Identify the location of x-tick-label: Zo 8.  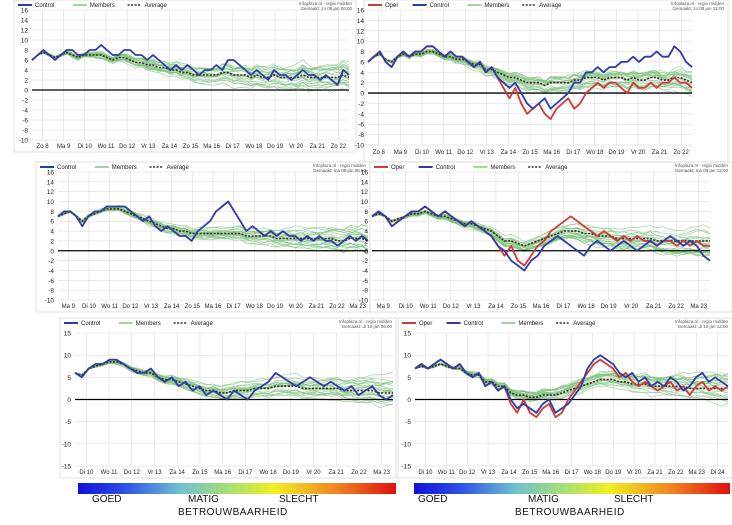
(43, 147).